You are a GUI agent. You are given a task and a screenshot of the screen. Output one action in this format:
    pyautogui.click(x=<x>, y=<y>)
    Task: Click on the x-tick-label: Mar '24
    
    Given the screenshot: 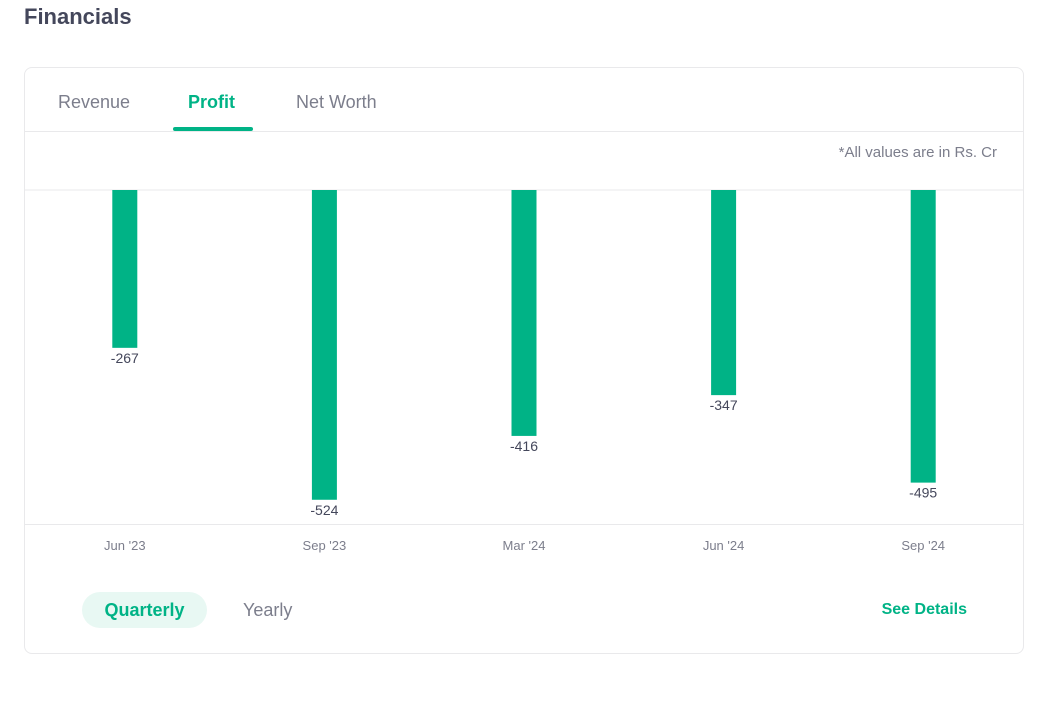 What is the action you would take?
    pyautogui.click(x=524, y=545)
    